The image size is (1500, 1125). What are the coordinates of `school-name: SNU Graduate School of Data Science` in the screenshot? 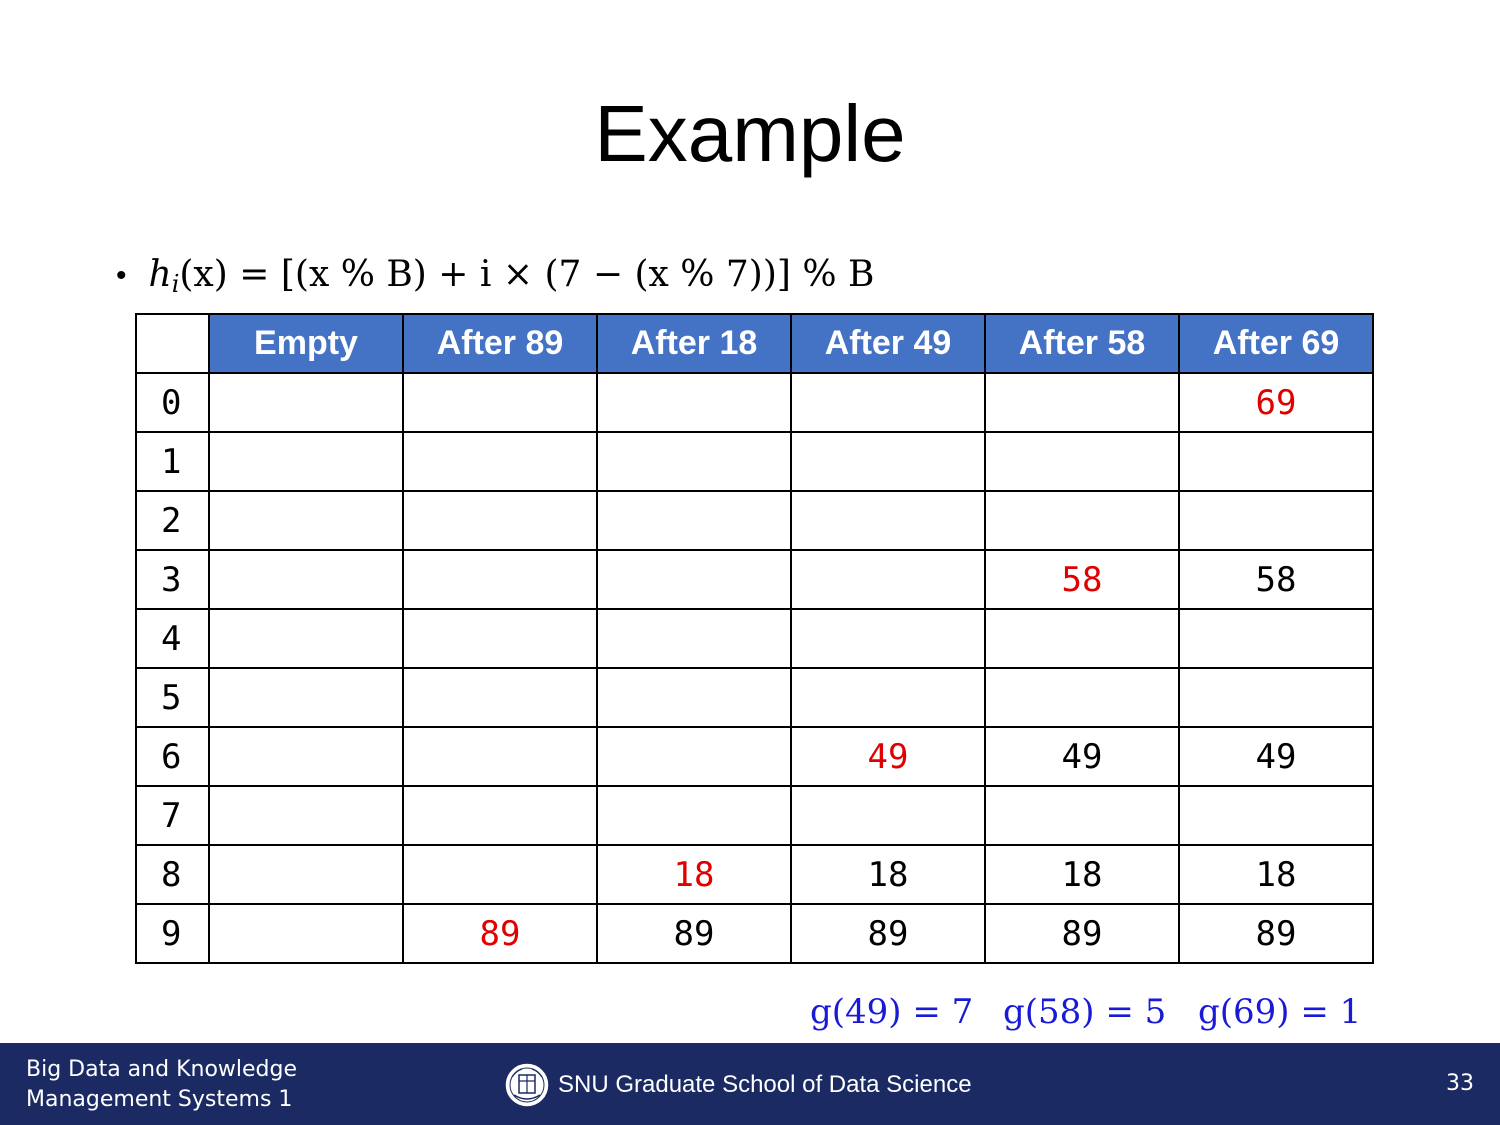 It's located at (765, 1084).